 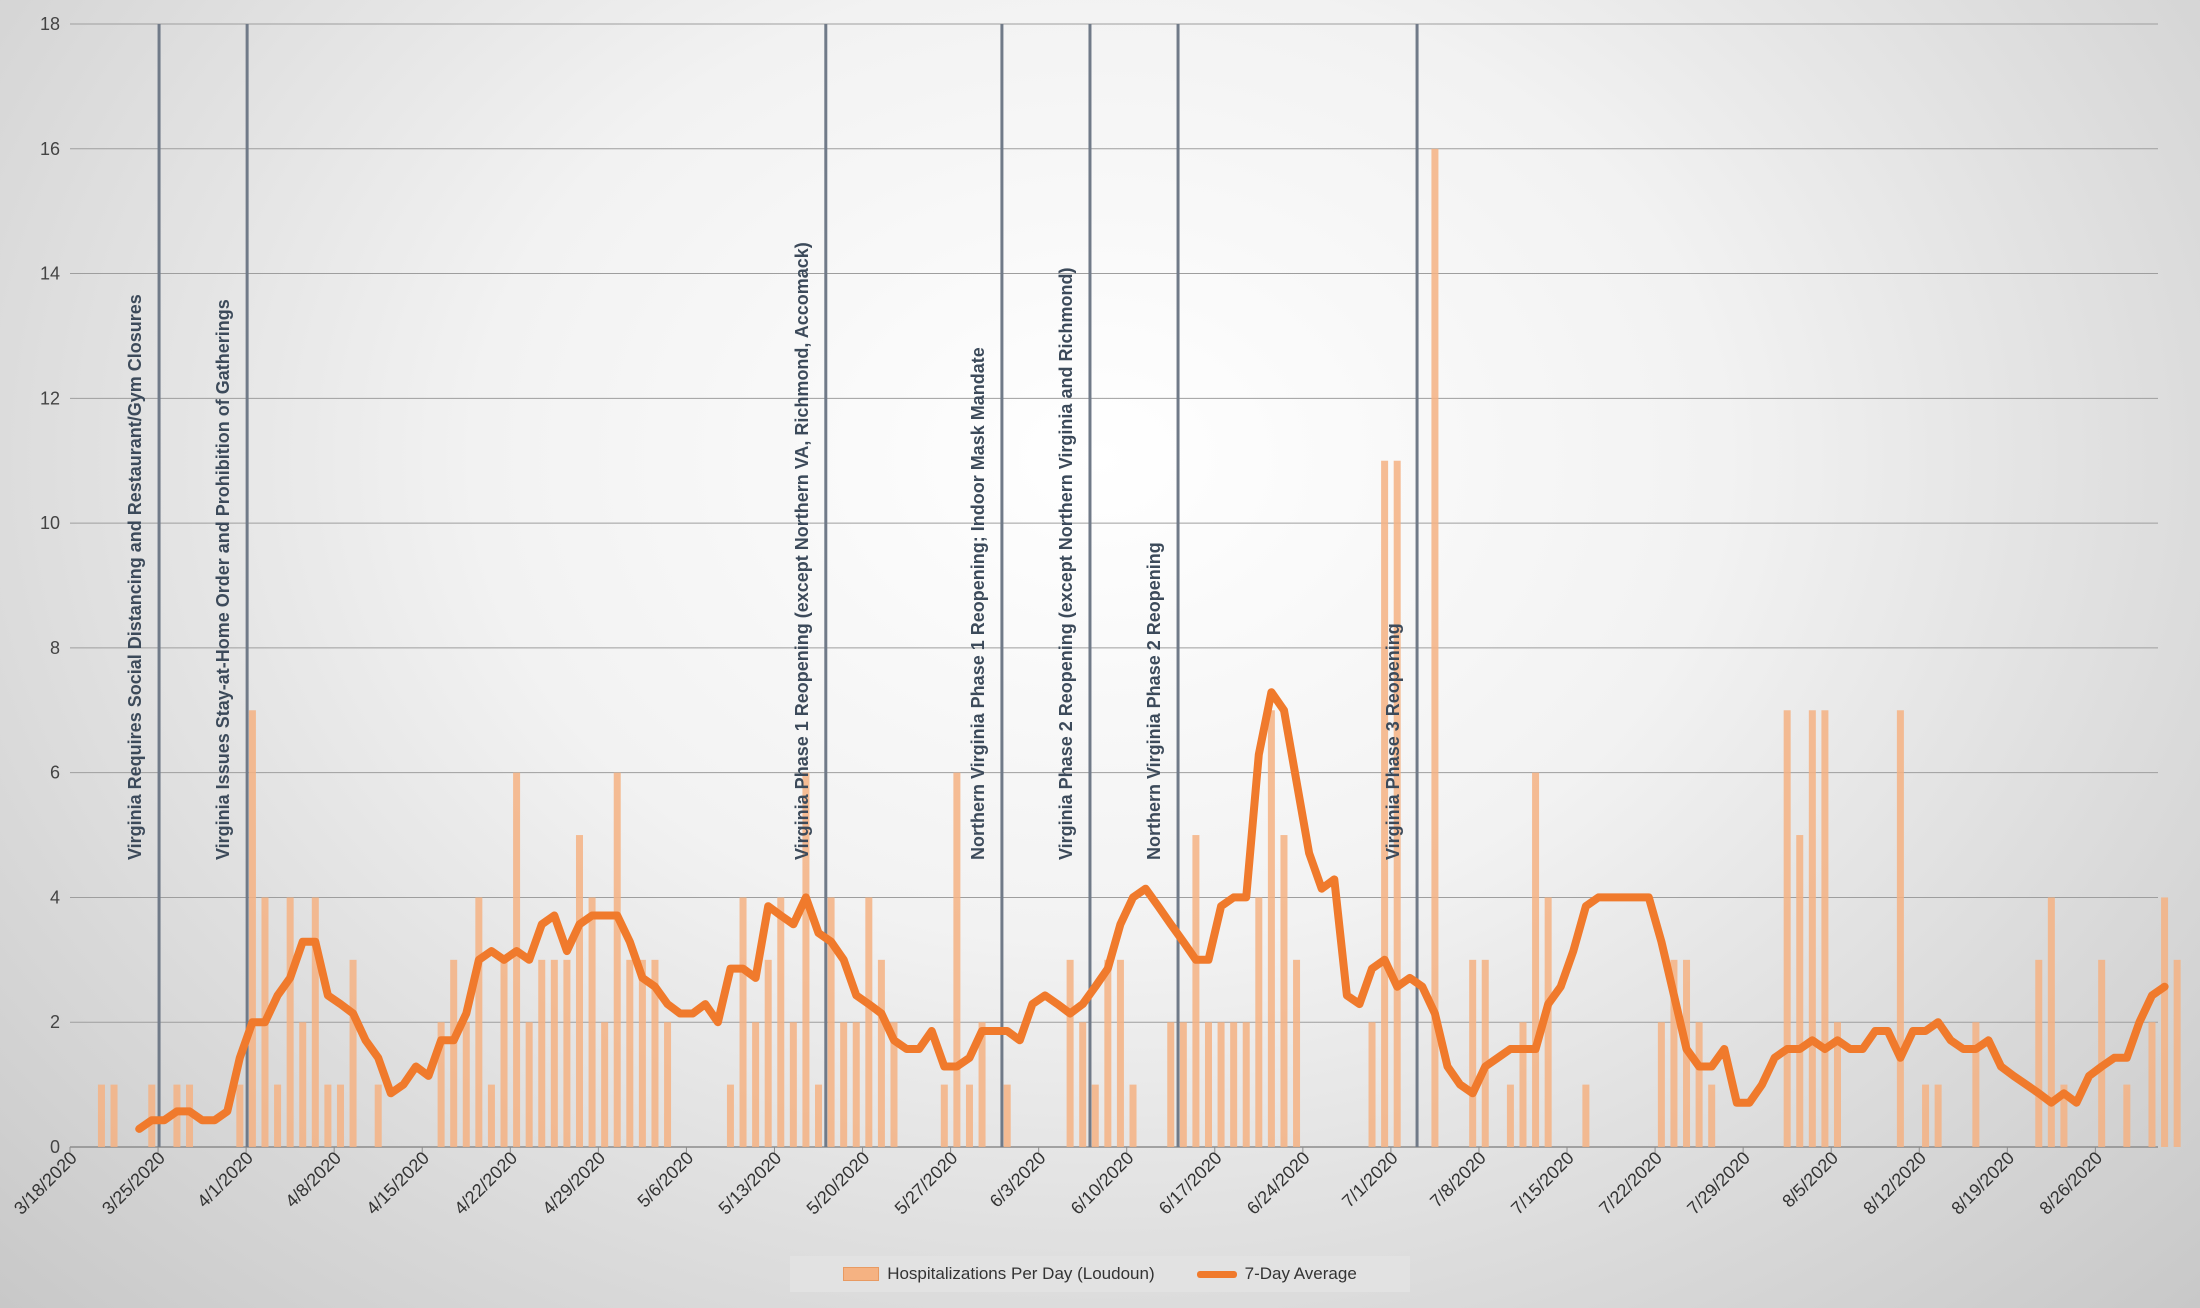 What do you see at coordinates (1458, 1180) in the screenshot?
I see `x-tick-label: 7/8/2020` at bounding box center [1458, 1180].